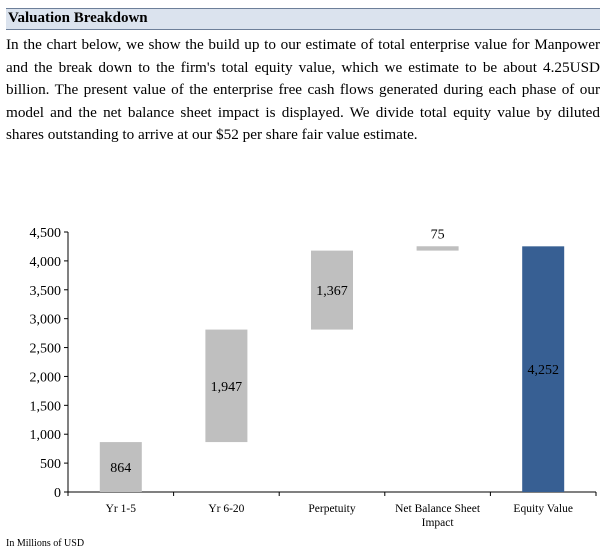 The height and width of the screenshot is (556, 608). Describe the element at coordinates (543, 509) in the screenshot. I see `x-tick-label: Equity Value` at that location.